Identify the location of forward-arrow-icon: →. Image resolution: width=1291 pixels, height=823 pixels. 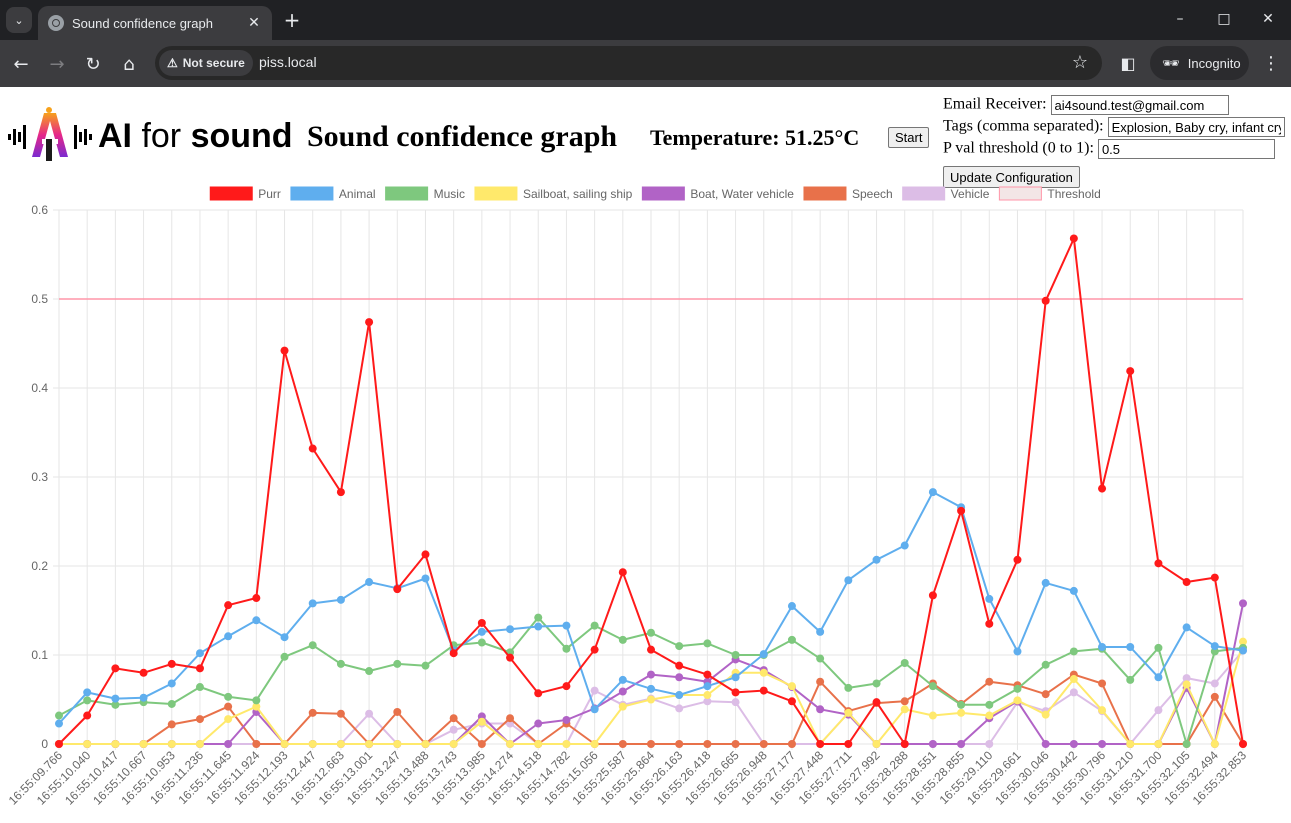
(57, 64).